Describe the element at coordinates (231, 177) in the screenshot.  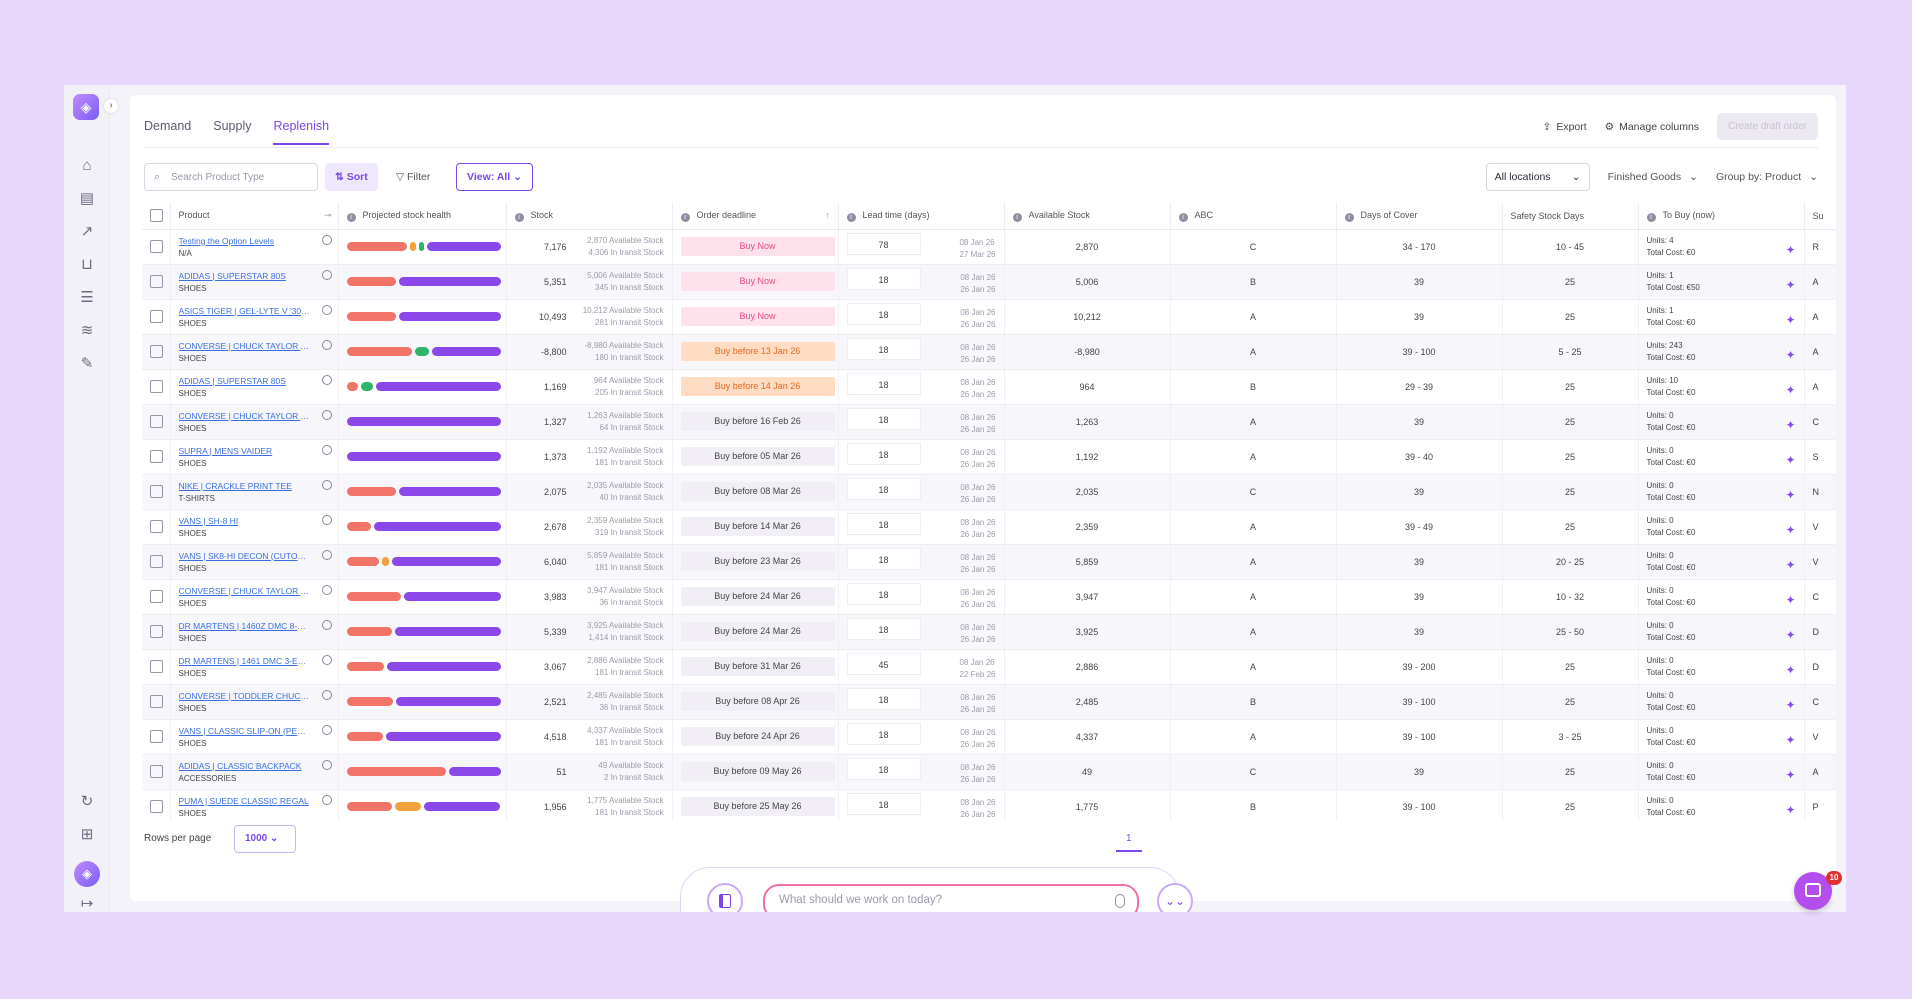
I see `search-input: ⌕ Search Product Type` at that location.